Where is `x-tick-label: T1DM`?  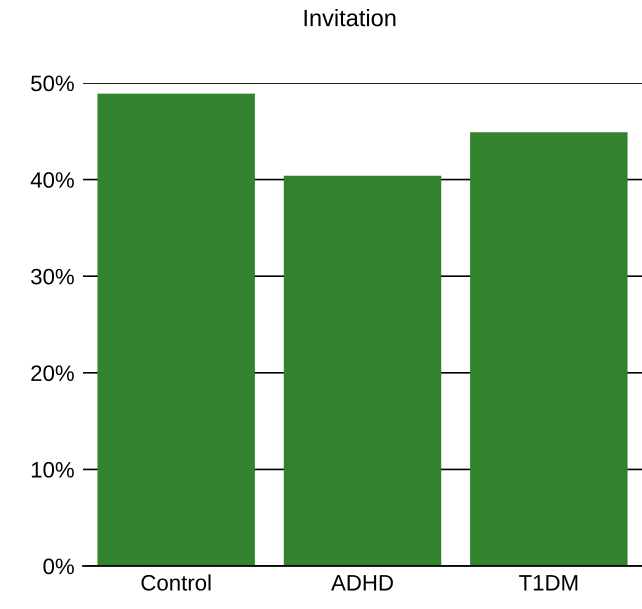
x-tick-label: T1DM is located at coordinates (548, 582).